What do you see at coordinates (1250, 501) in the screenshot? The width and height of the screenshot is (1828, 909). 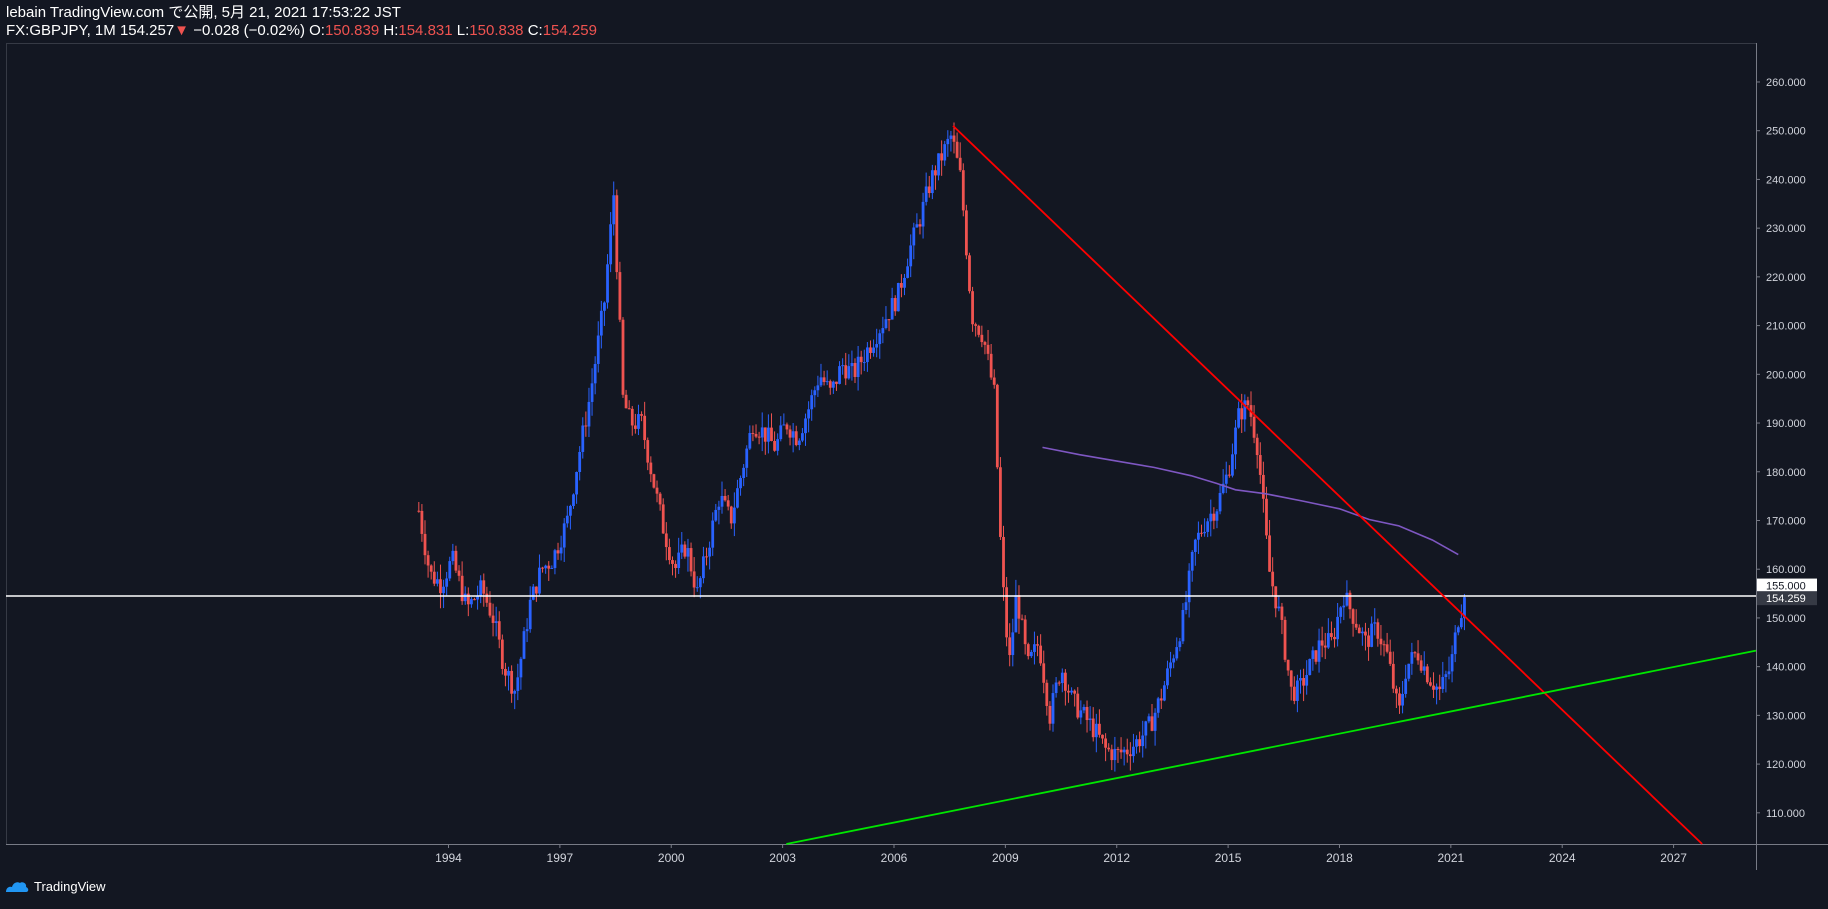 I see `moving-average-layer` at bounding box center [1250, 501].